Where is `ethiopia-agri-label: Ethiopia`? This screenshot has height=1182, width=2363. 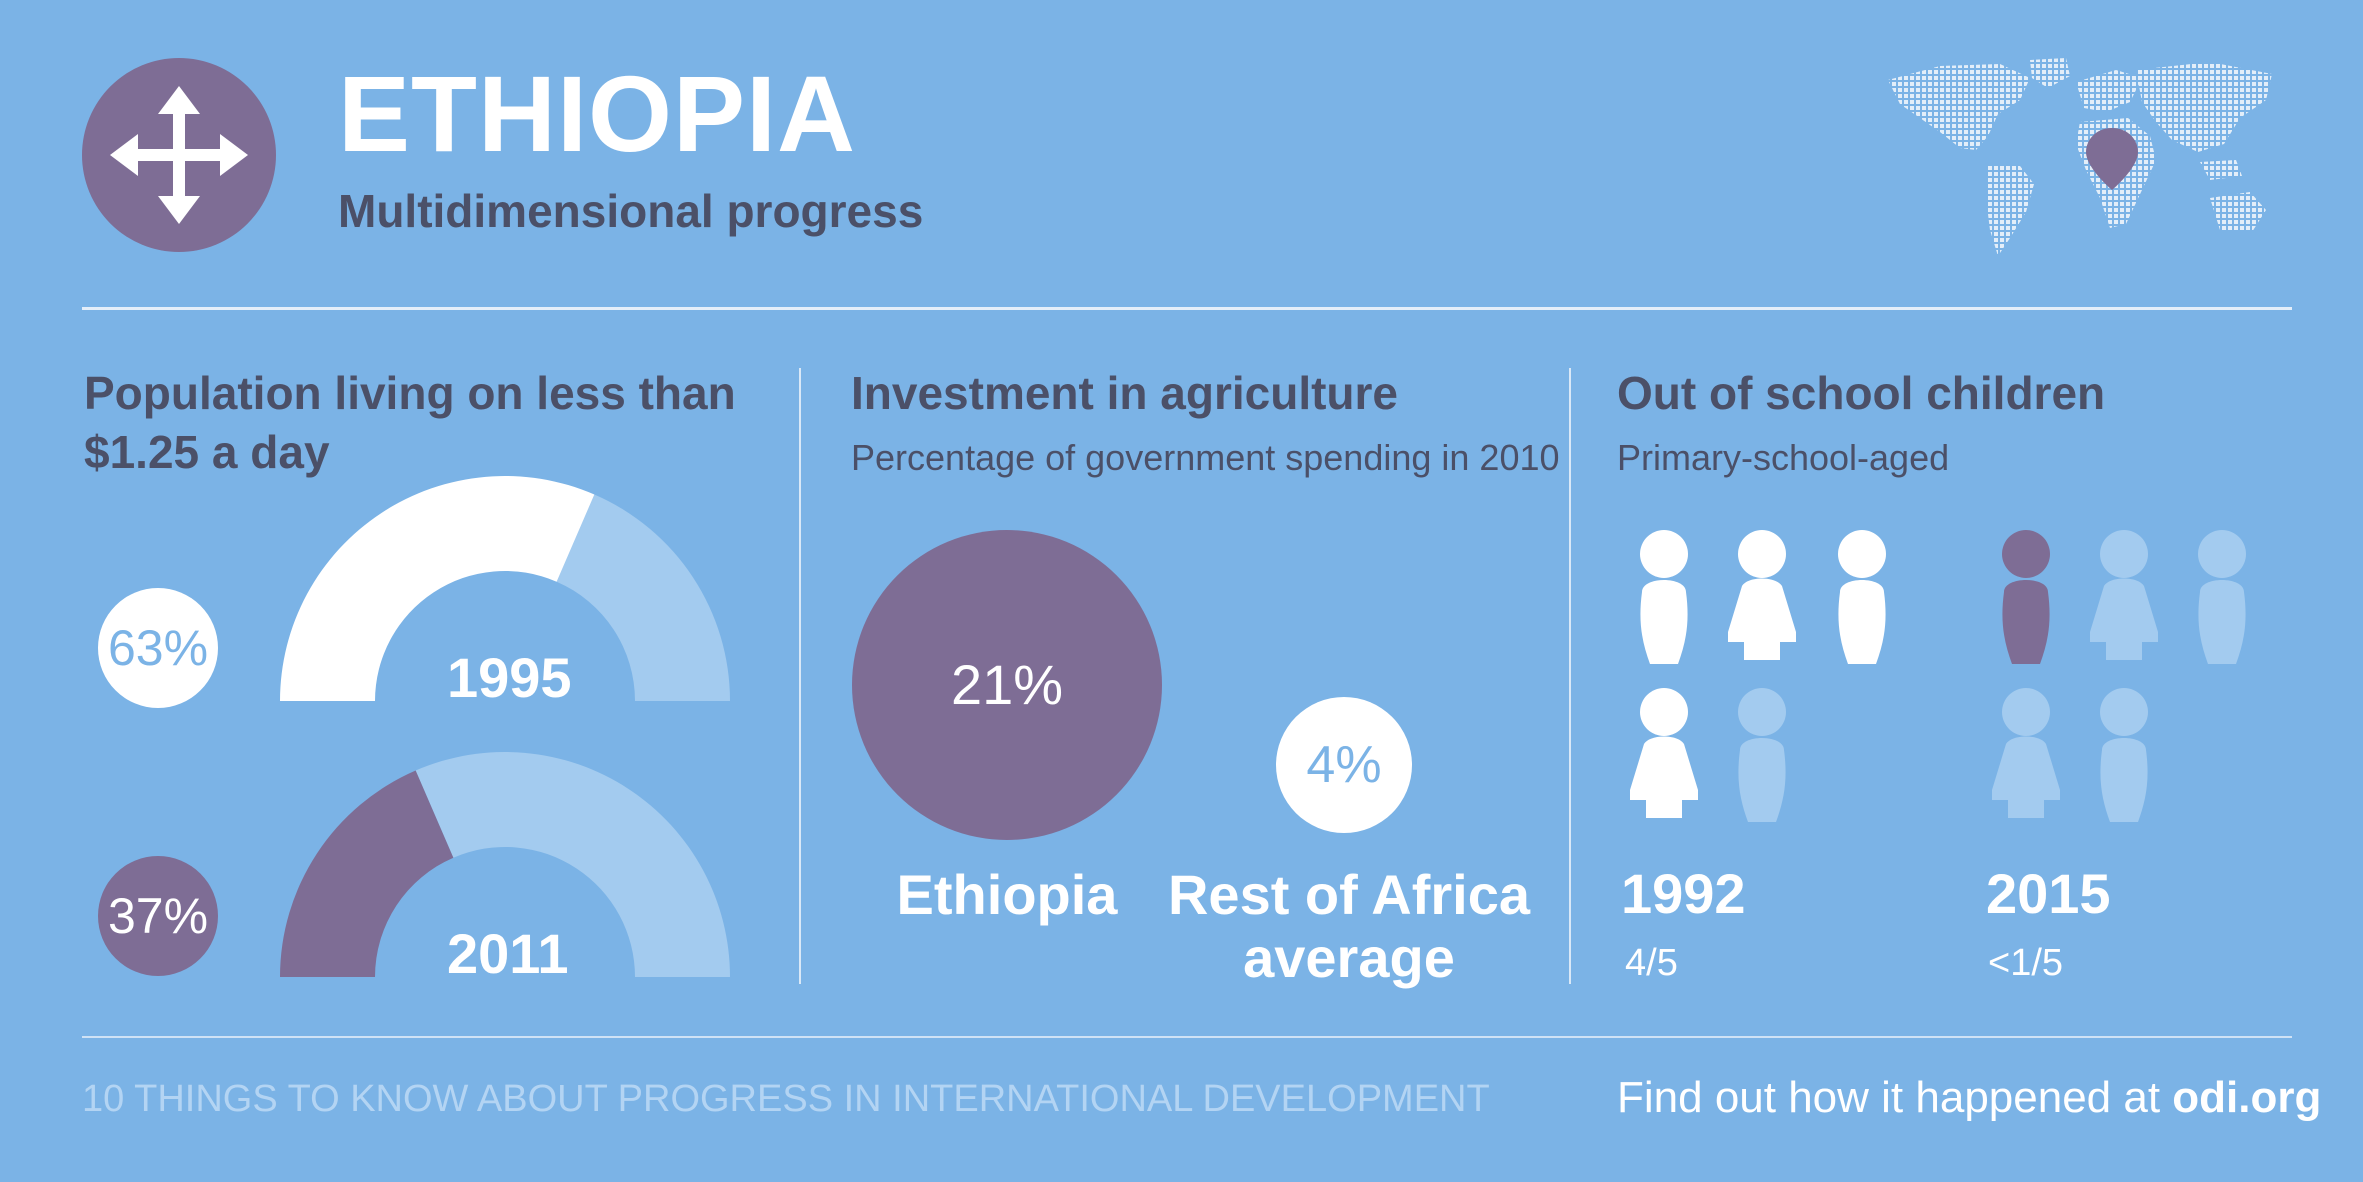 ethiopia-agri-label: Ethiopia is located at coordinates (1007, 894).